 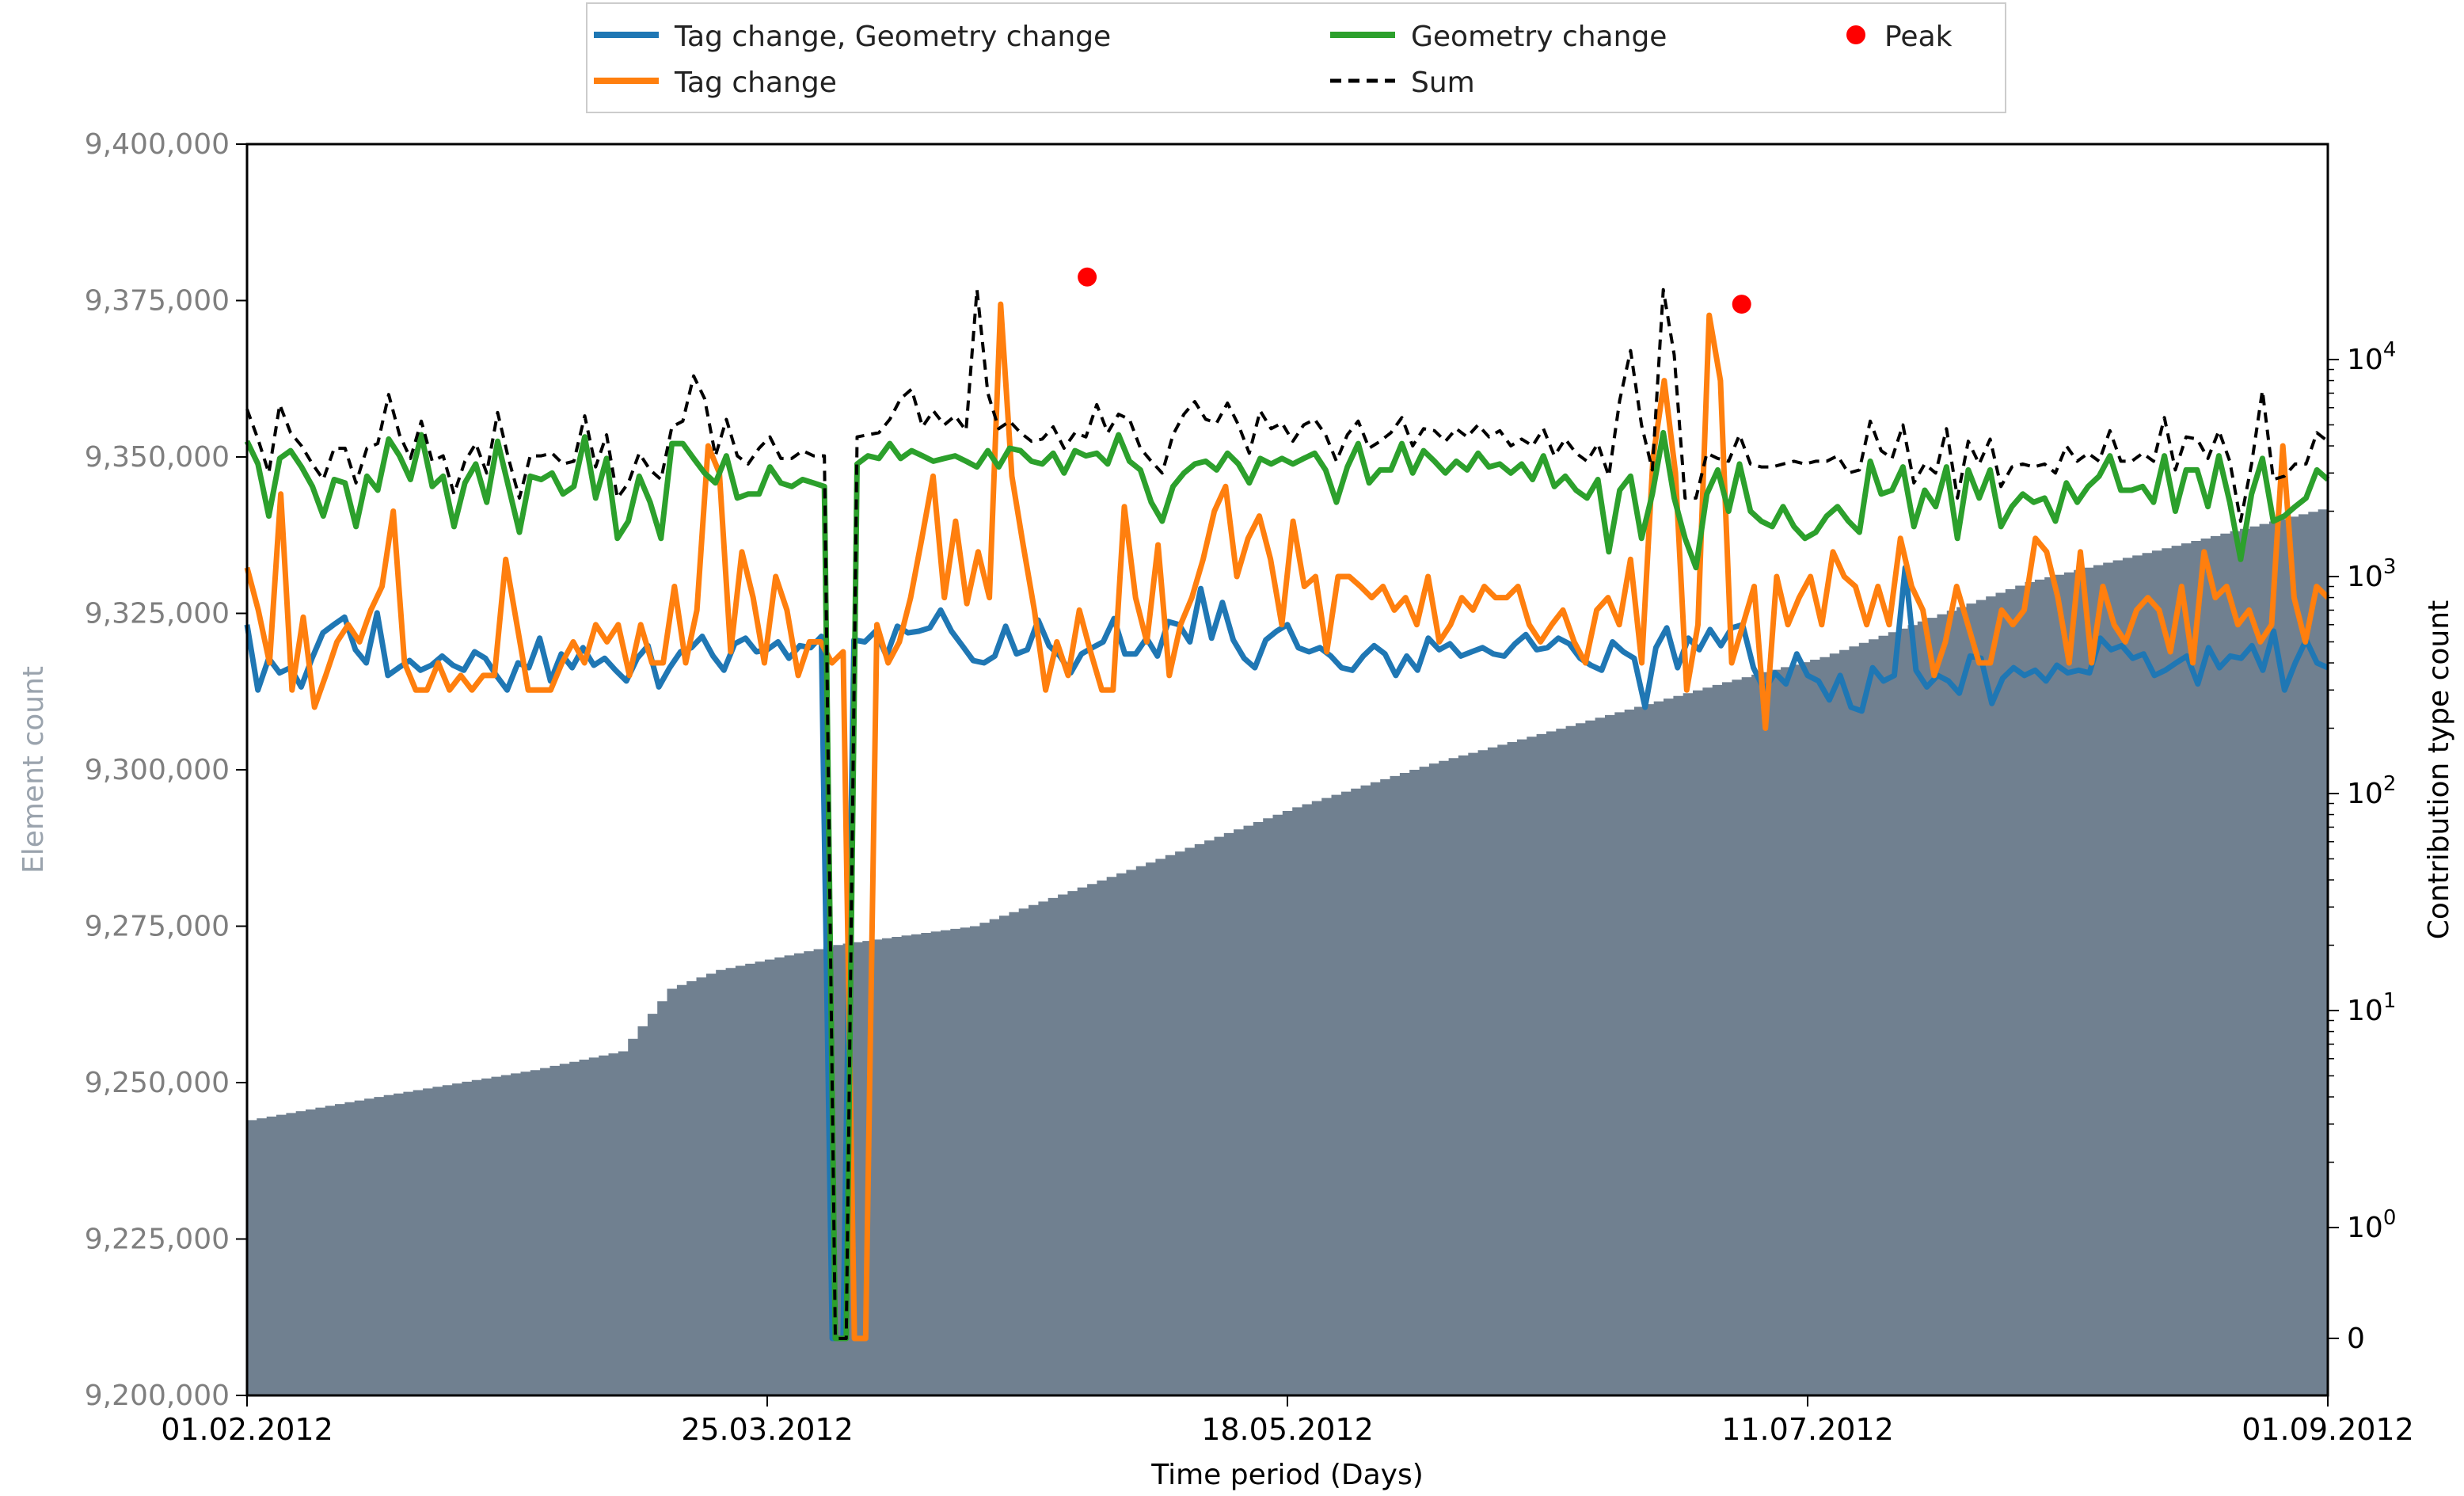 What do you see at coordinates (247, 1429) in the screenshot?
I see `x-tick-label: 01.02.2012` at bounding box center [247, 1429].